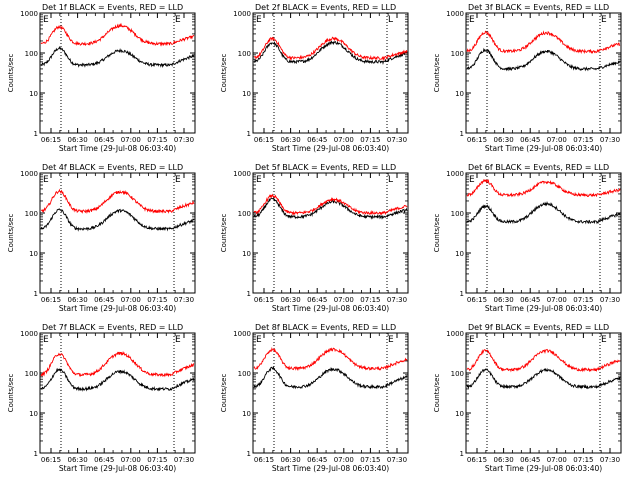 The image size is (640, 485). Describe the element at coordinates (325, 7) in the screenshot. I see `plot-title: Det 2f BLACK = Events, RED = LLD` at that location.